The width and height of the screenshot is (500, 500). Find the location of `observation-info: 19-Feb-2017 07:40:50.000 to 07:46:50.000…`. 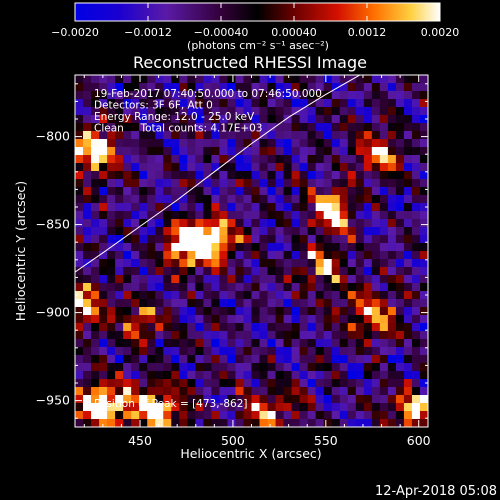

observation-info: 19-Feb-2017 07:40:50.000 to 07:46:50.000… is located at coordinates (208, 111).